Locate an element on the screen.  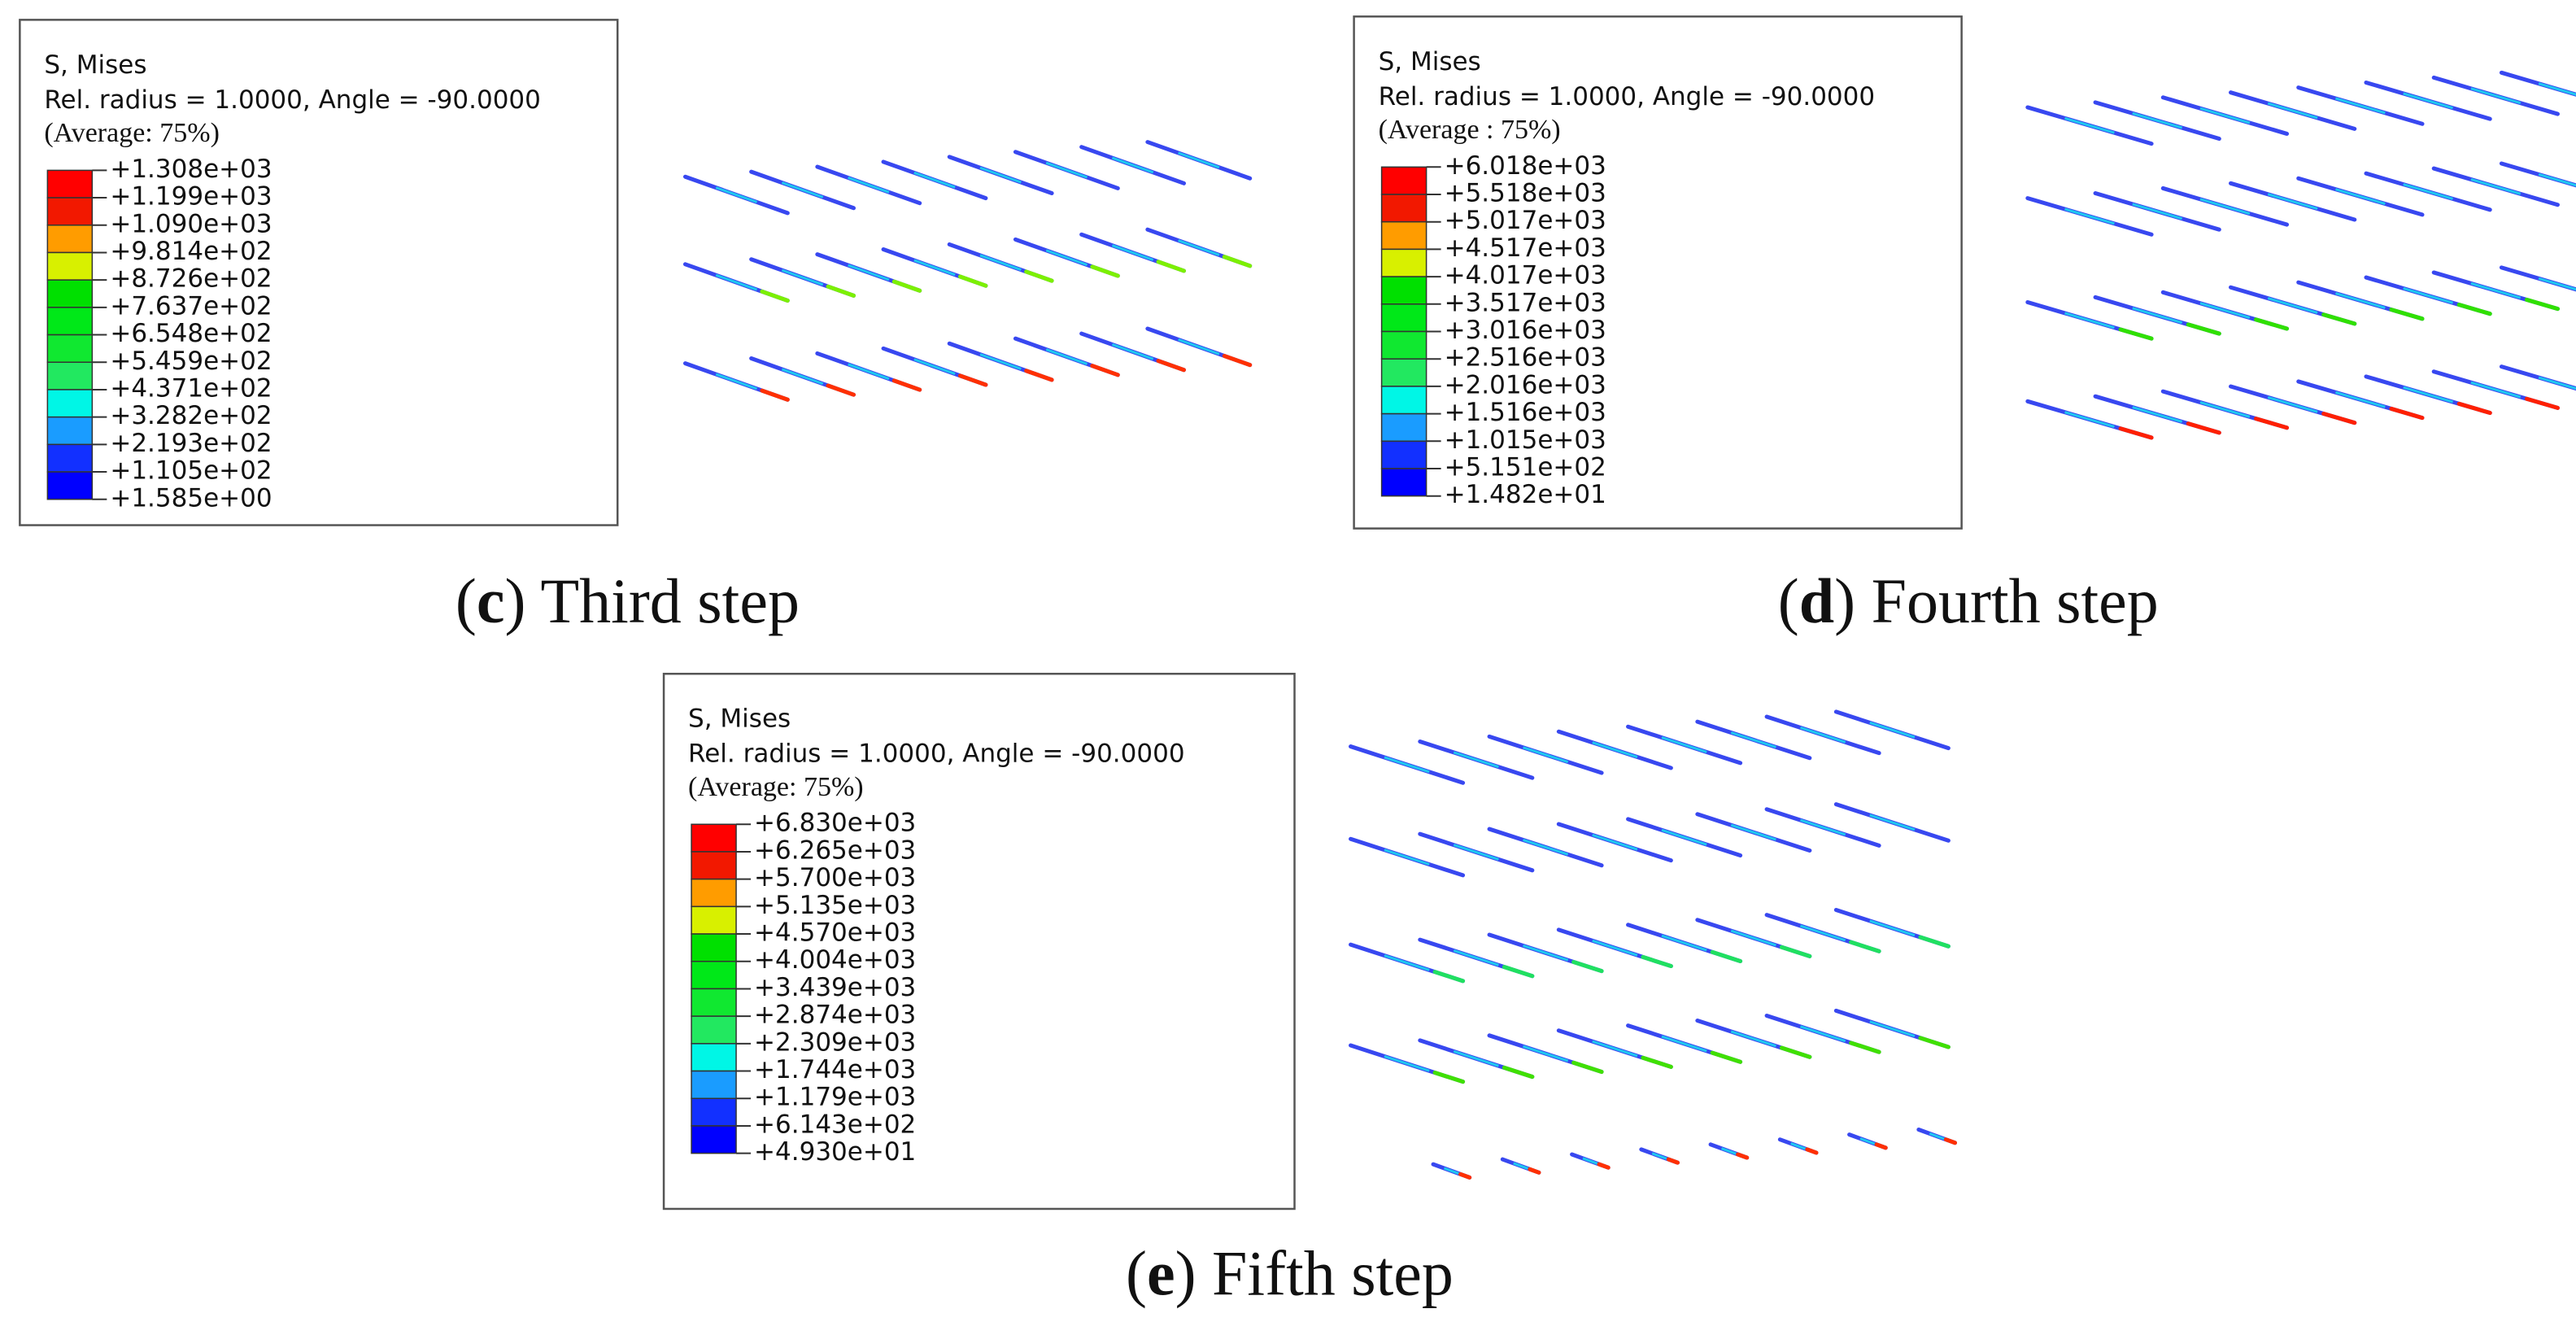
caption-text: ) Third step is located at coordinates (652, 600).